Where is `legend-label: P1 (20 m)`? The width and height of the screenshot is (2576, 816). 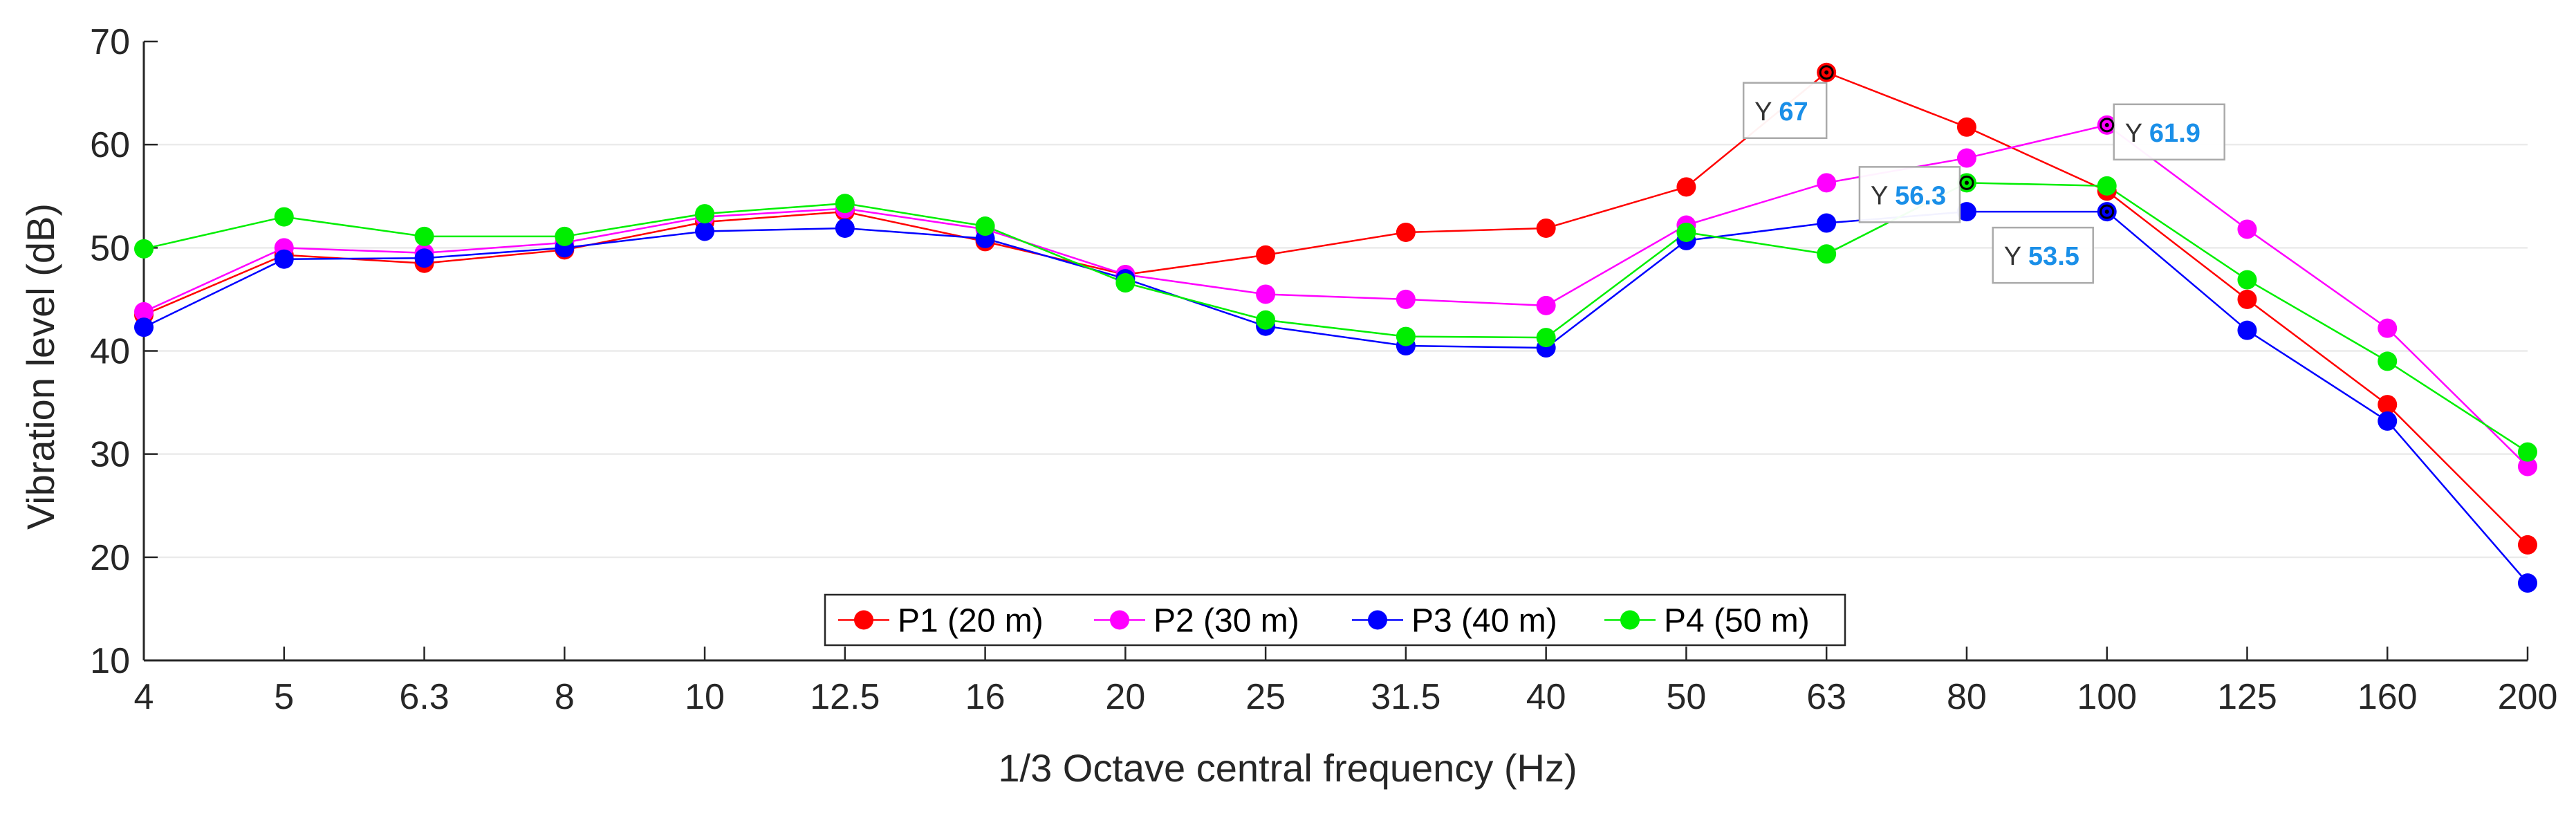
legend-label: P1 (20 m) is located at coordinates (971, 621).